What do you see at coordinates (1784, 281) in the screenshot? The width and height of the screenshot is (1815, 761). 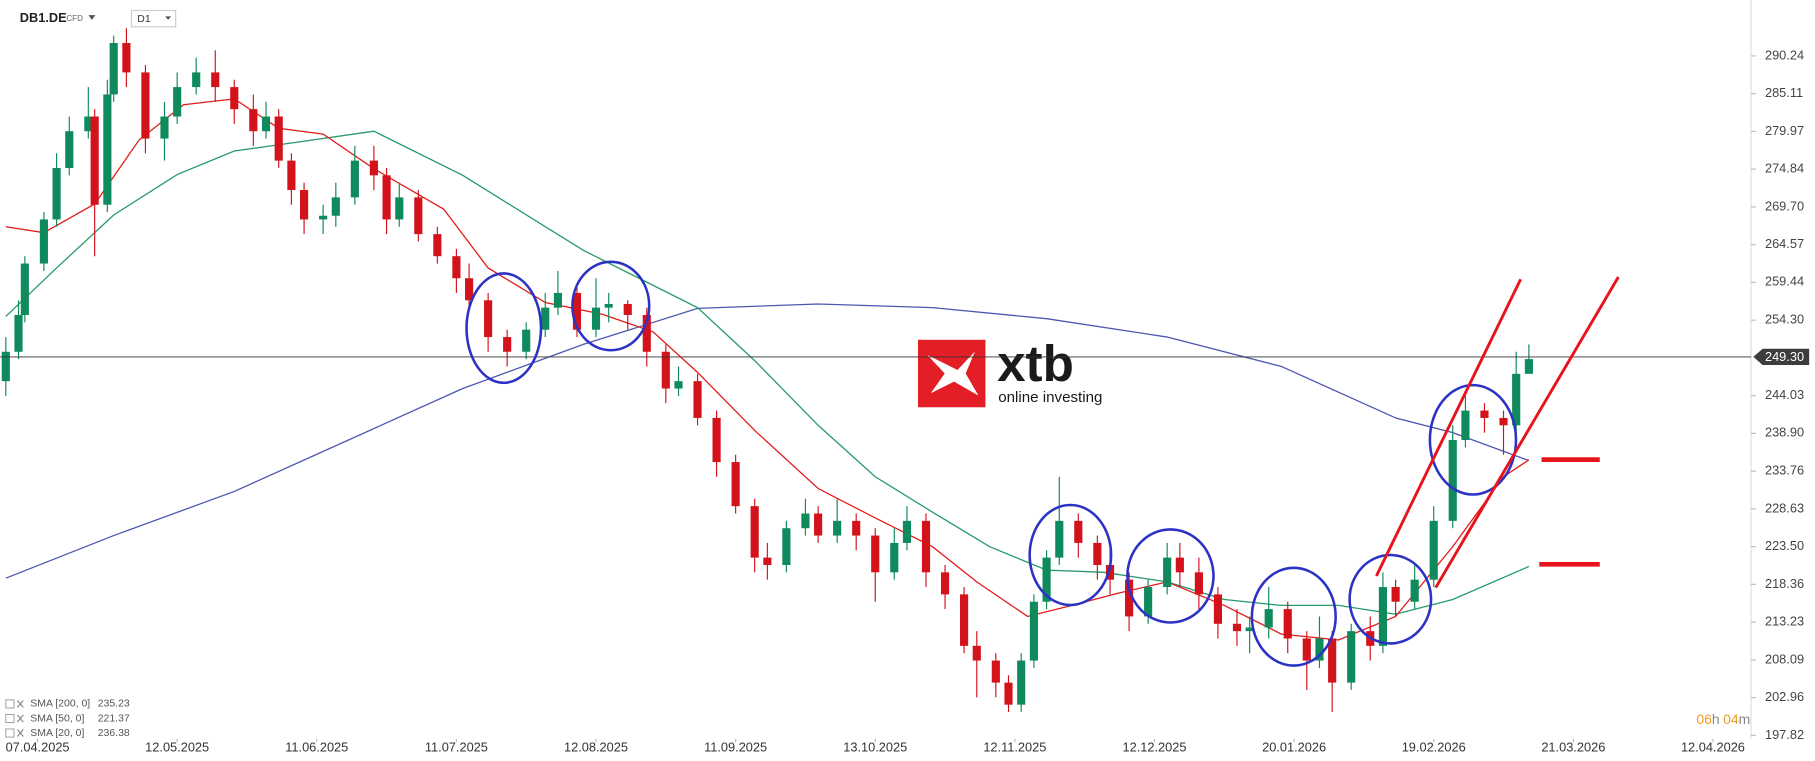 I see `y-tick-label: 259.44` at bounding box center [1784, 281].